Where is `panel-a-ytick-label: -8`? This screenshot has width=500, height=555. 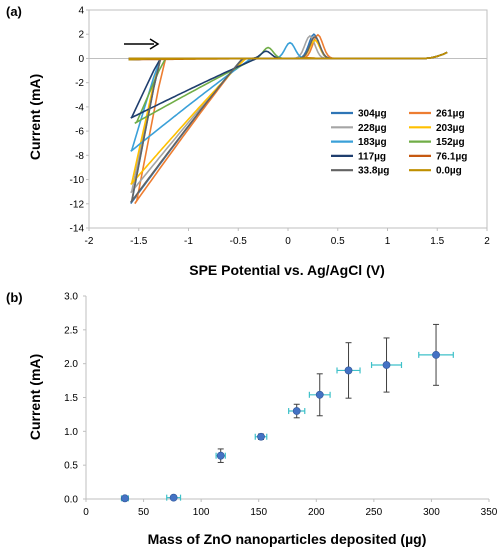
panel-a-ytick-label: -8 is located at coordinates (79, 156).